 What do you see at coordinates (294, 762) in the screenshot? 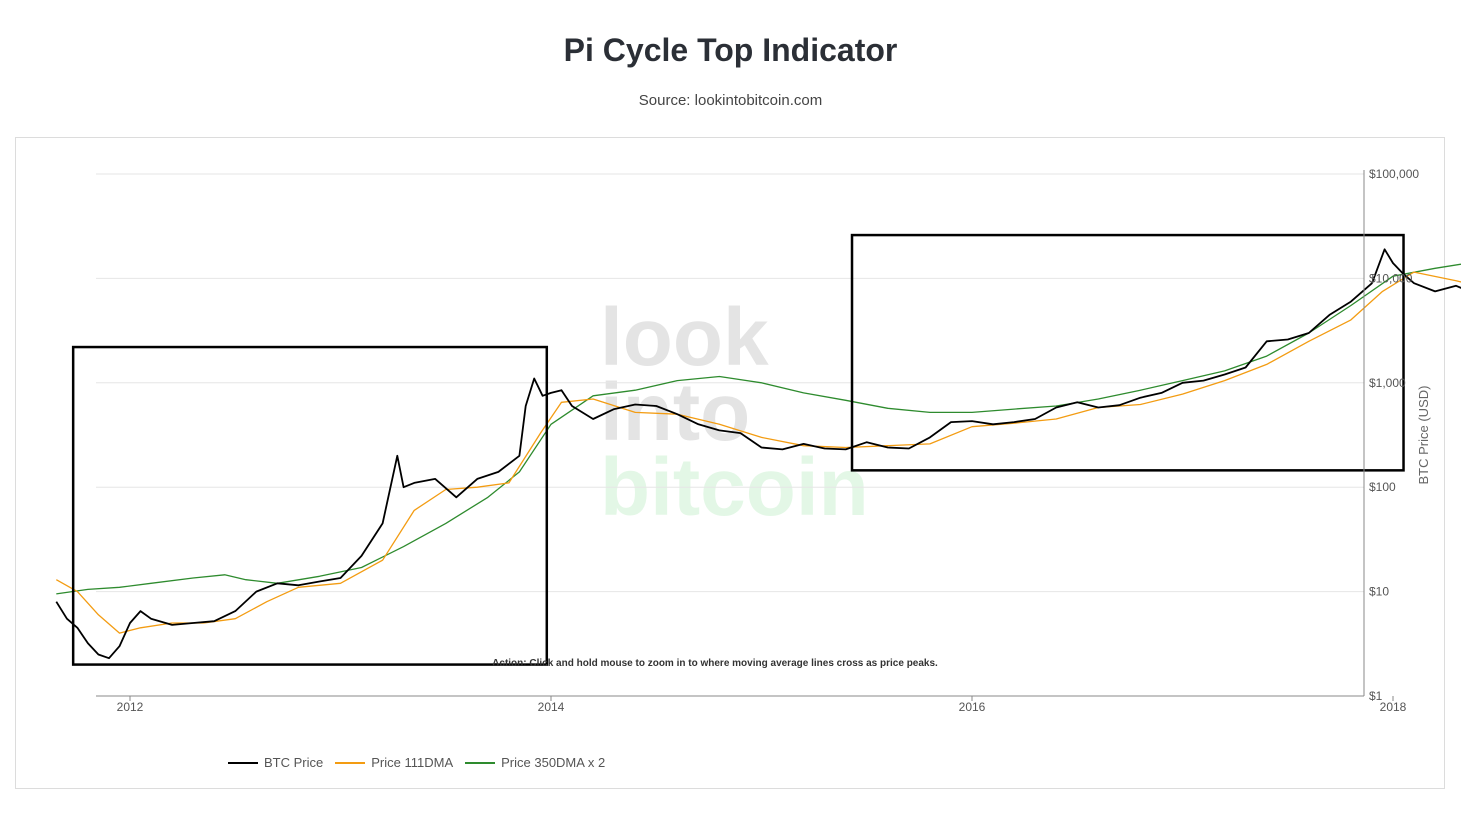
I see `legend-label: BTC Price` at bounding box center [294, 762].